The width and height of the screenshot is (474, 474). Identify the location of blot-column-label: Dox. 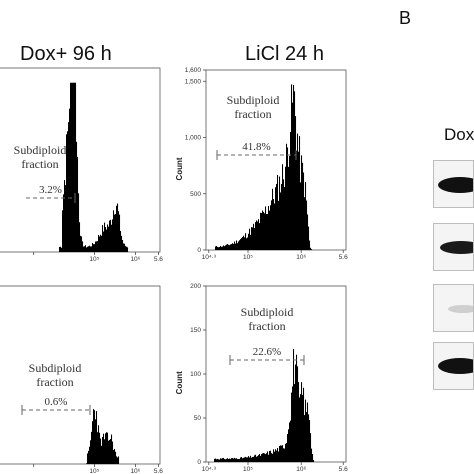
(459, 134).